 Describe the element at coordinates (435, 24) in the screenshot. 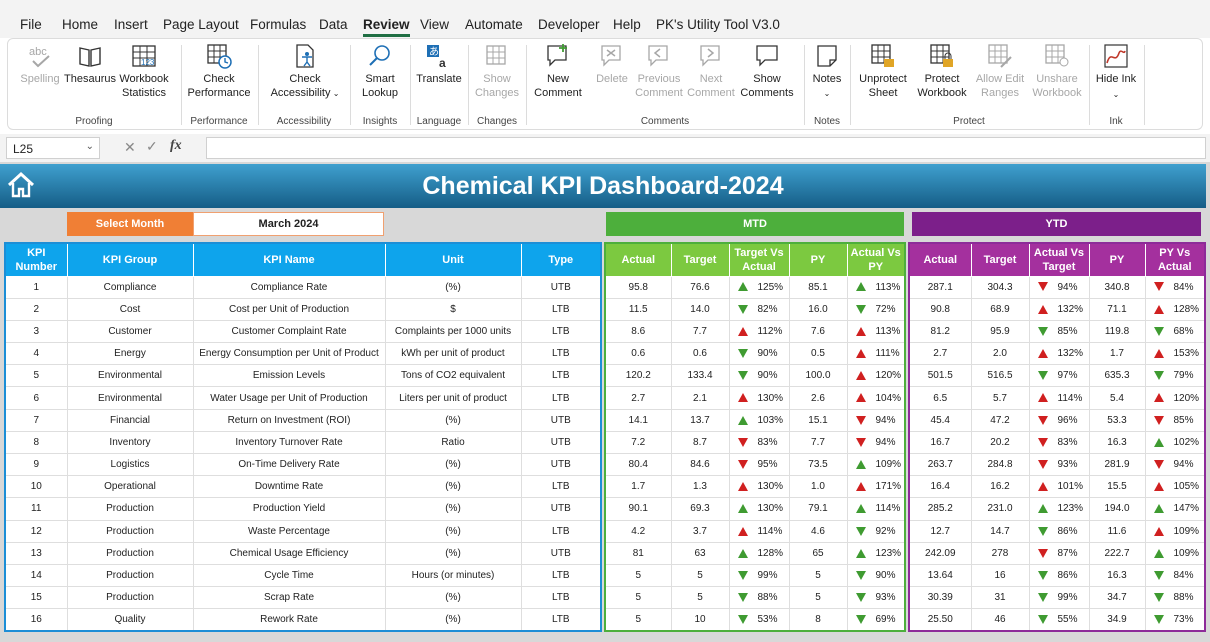

I see `tab-view: View` at that location.